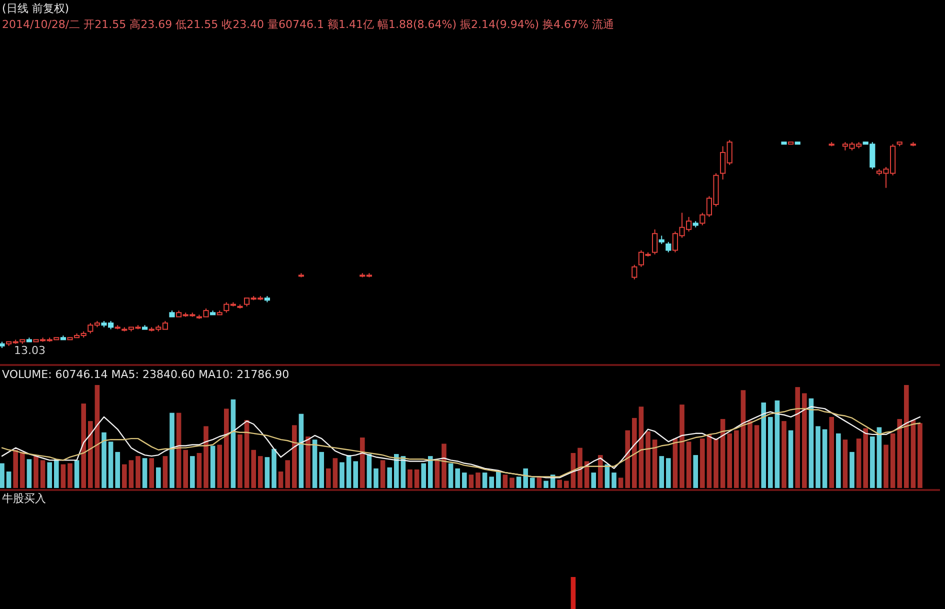 The width and height of the screenshot is (945, 609). I want to click on annotation: 13.03, so click(30, 350).